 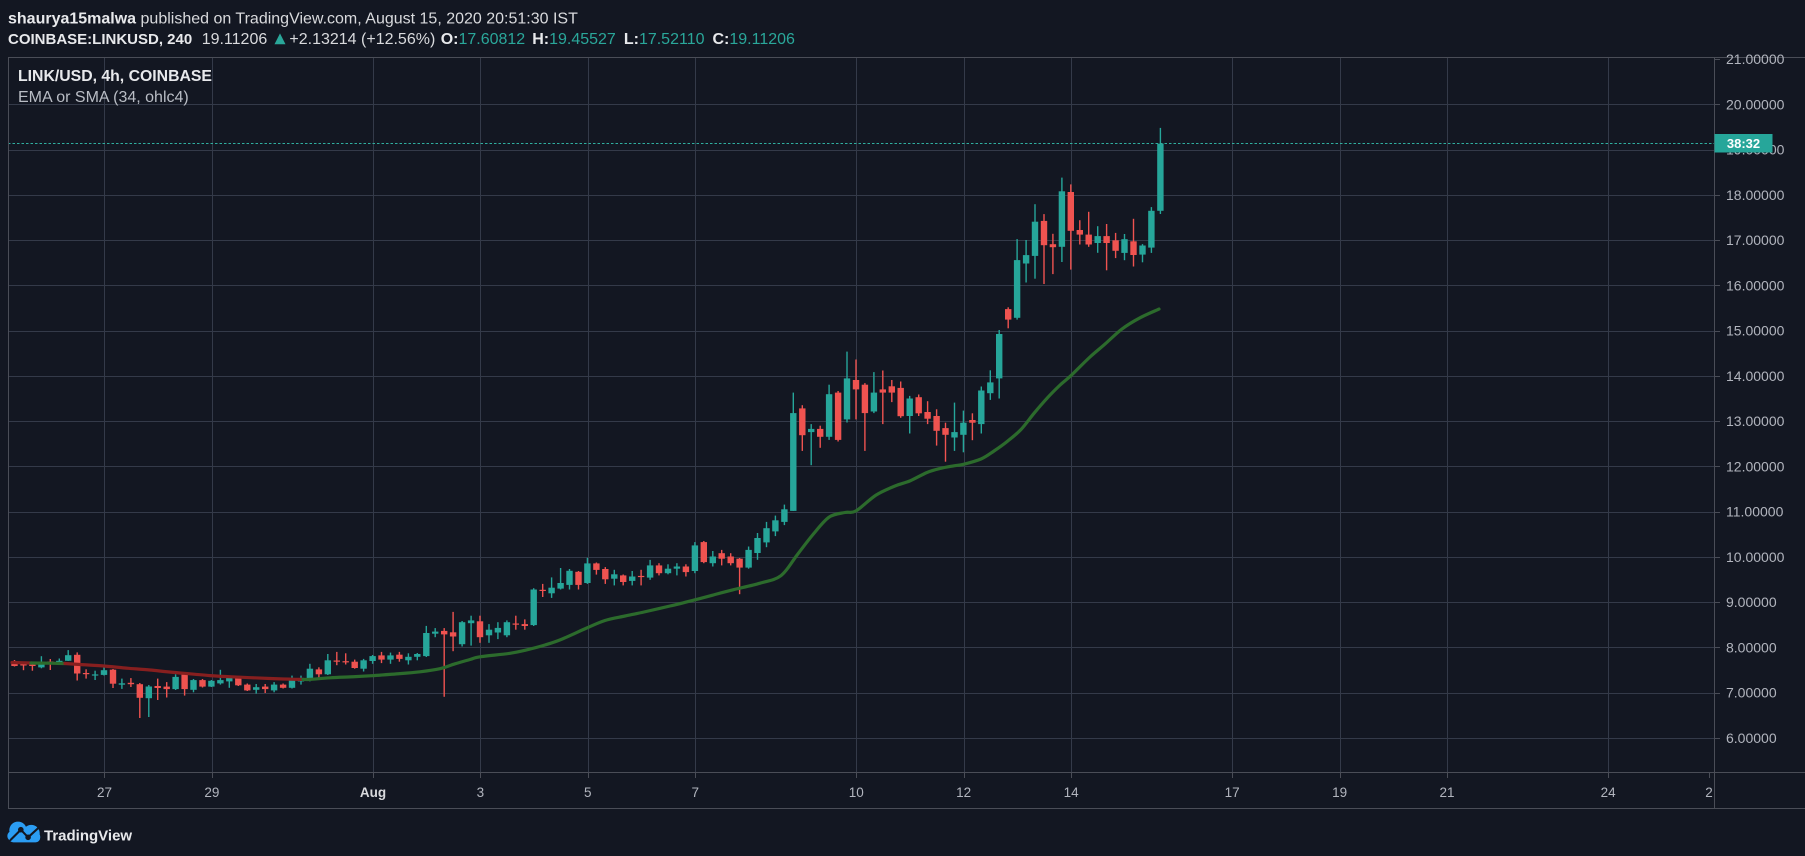 I want to click on svg-text: 16.00000, so click(x=1755, y=285).